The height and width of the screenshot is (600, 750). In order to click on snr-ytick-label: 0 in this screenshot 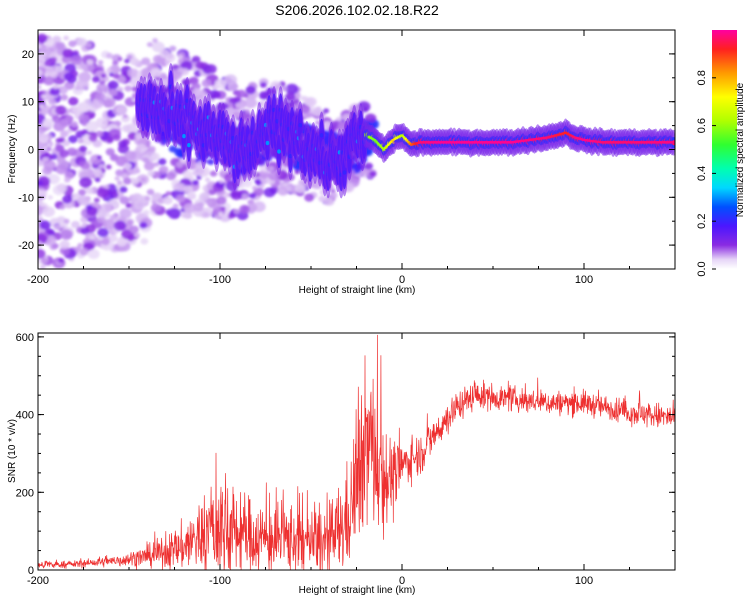, I will do `click(31, 571)`.